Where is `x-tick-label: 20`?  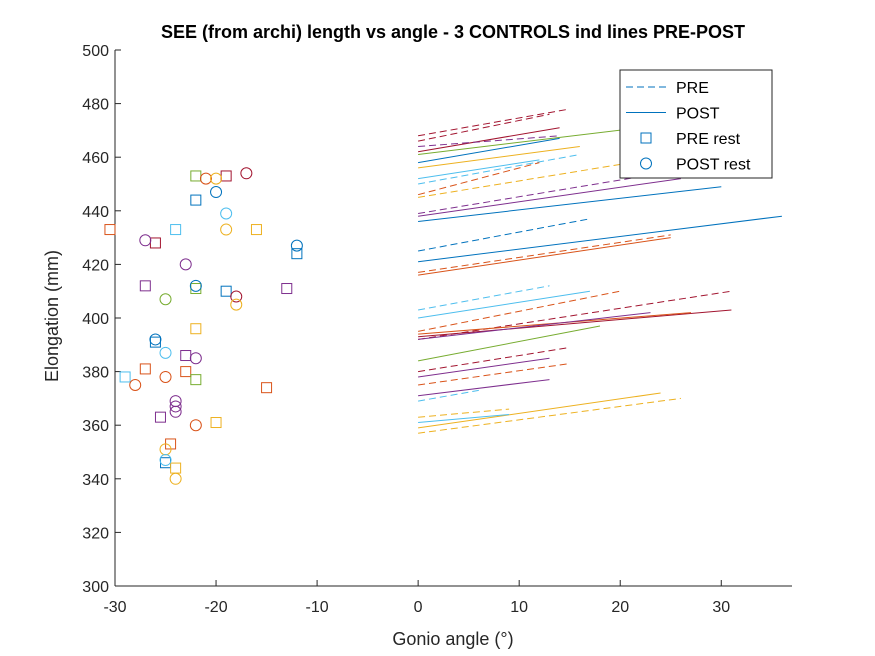 x-tick-label: 20 is located at coordinates (620, 607).